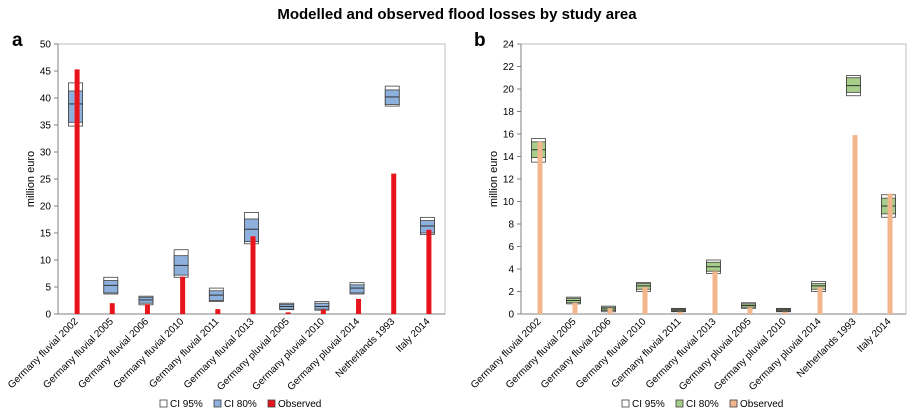 The image size is (914, 417). What do you see at coordinates (46, 45) in the screenshot?
I see `y-tick-label: 50` at bounding box center [46, 45].